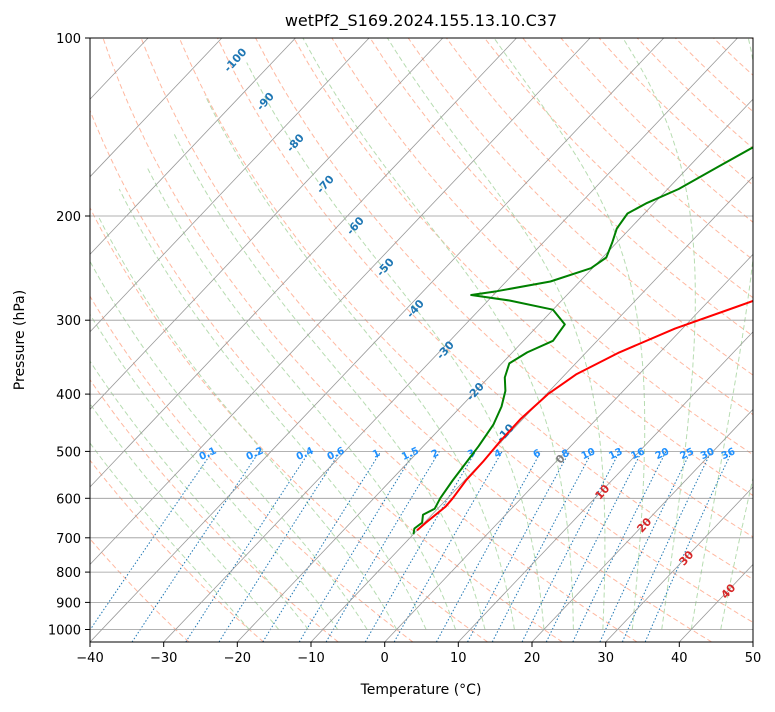 The image size is (775, 712). Describe the element at coordinates (68, 321) in the screenshot. I see `y-tick-label: 300` at that location.